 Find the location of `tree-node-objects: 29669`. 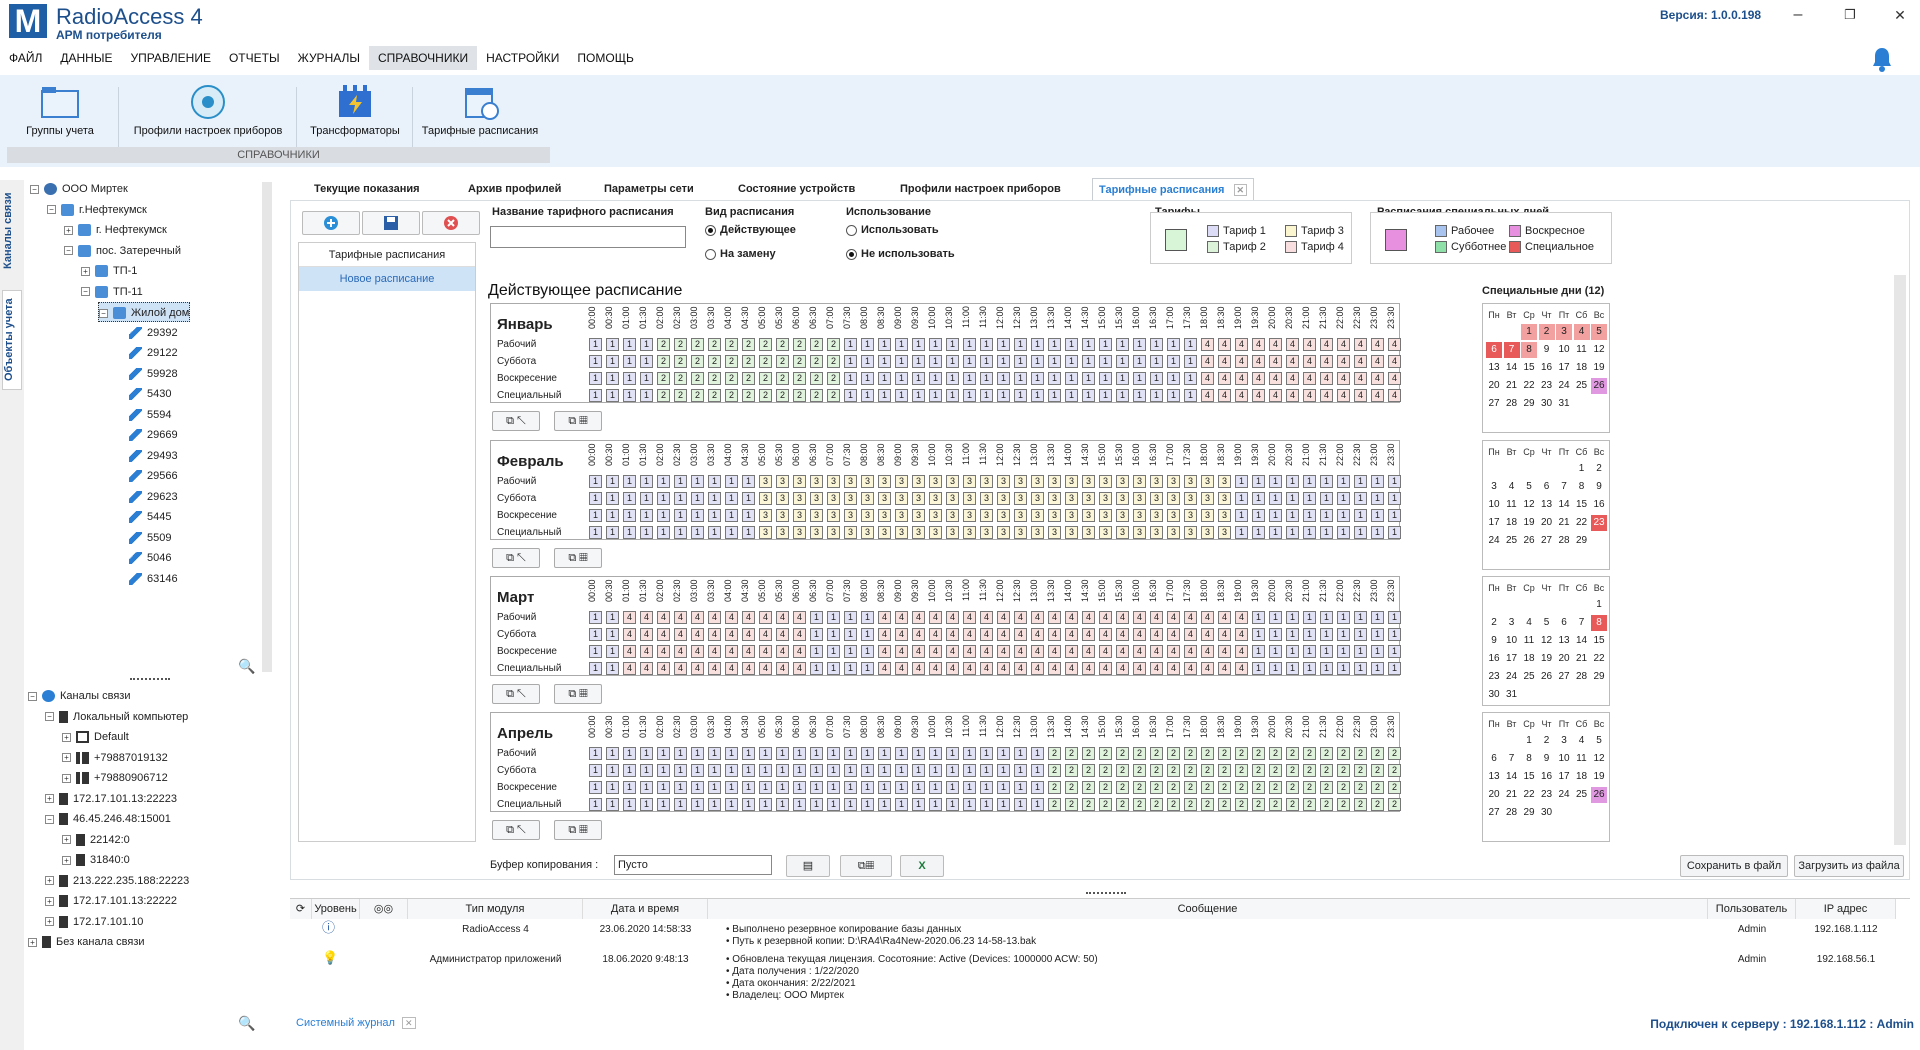

tree-node-objects: 29669 is located at coordinates (146, 435).